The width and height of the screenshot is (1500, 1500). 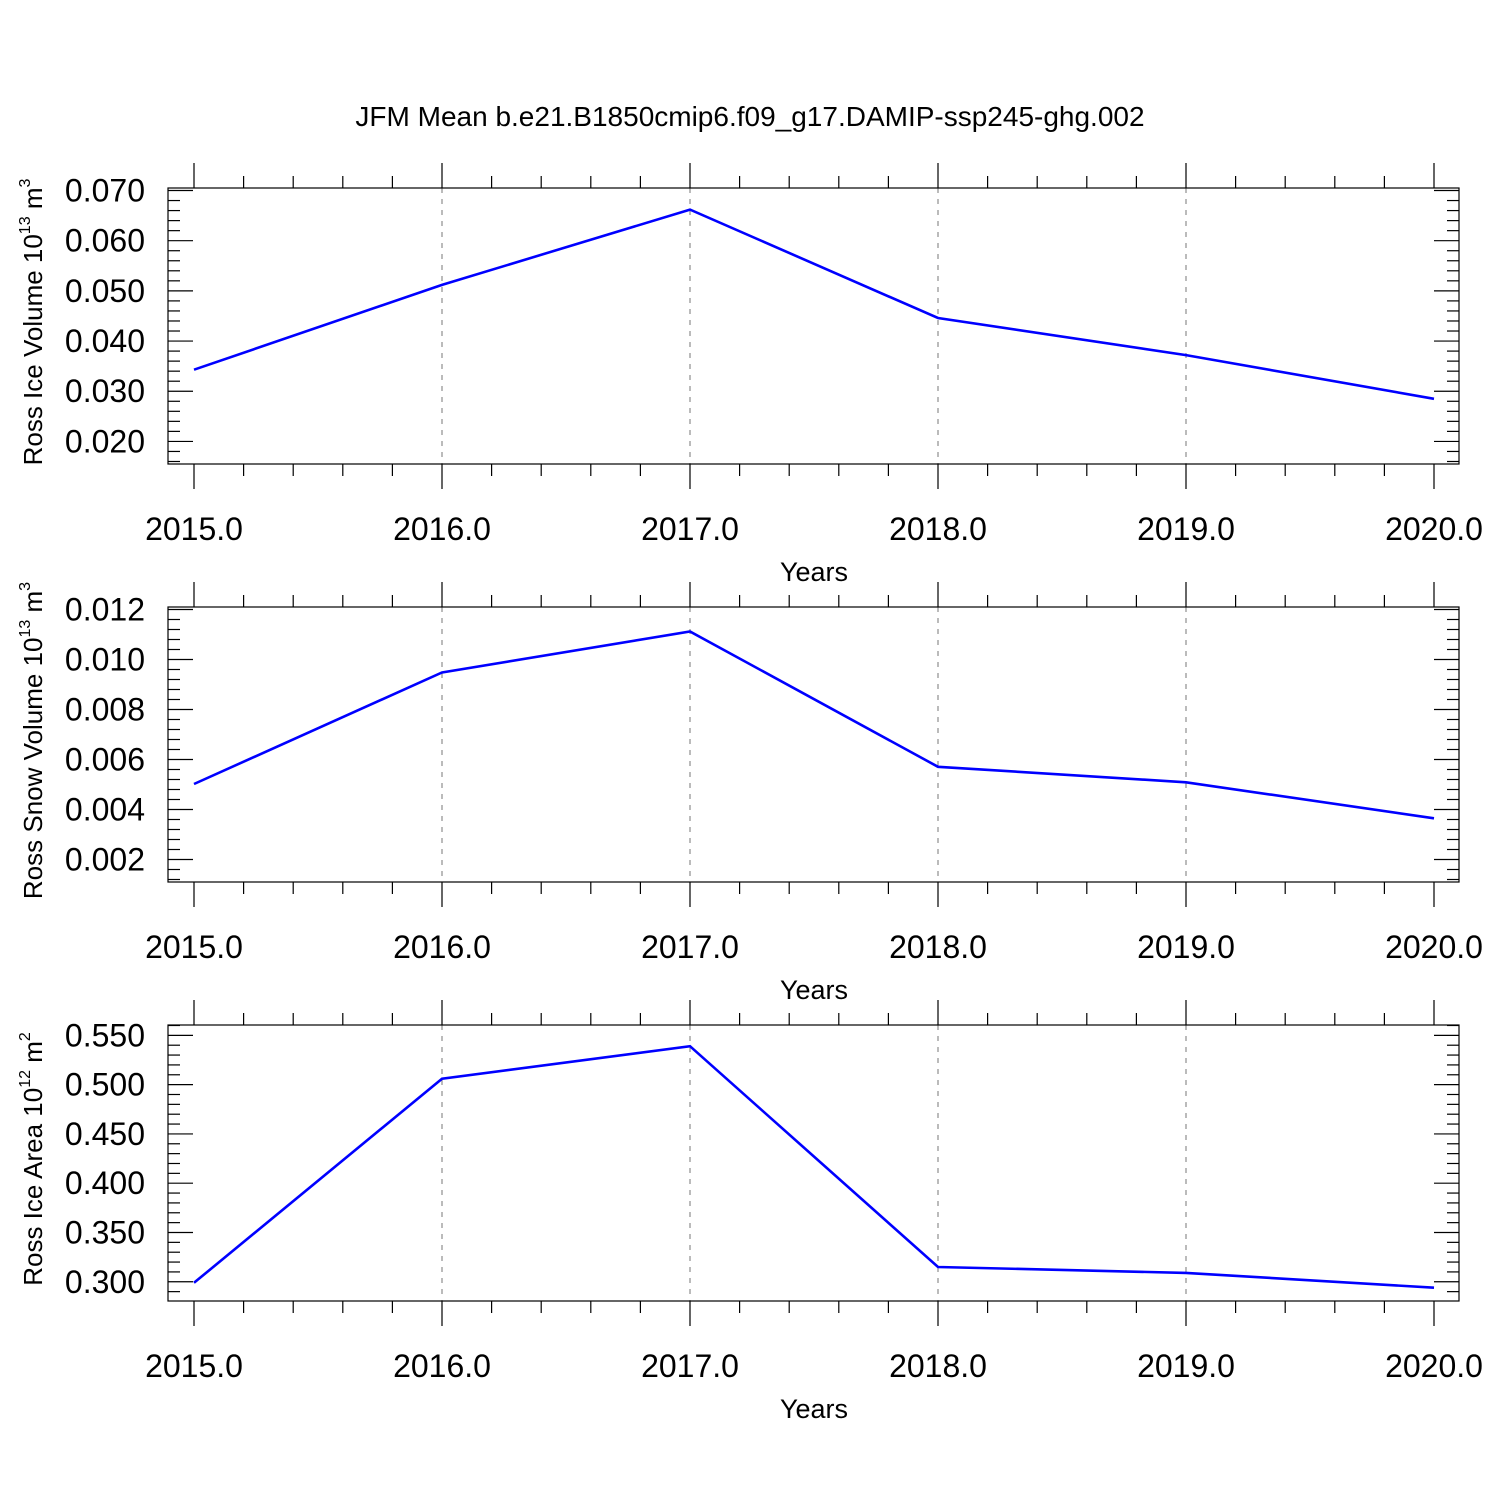 What do you see at coordinates (105, 391) in the screenshot?
I see `y-tick-label: 0.030` at bounding box center [105, 391].